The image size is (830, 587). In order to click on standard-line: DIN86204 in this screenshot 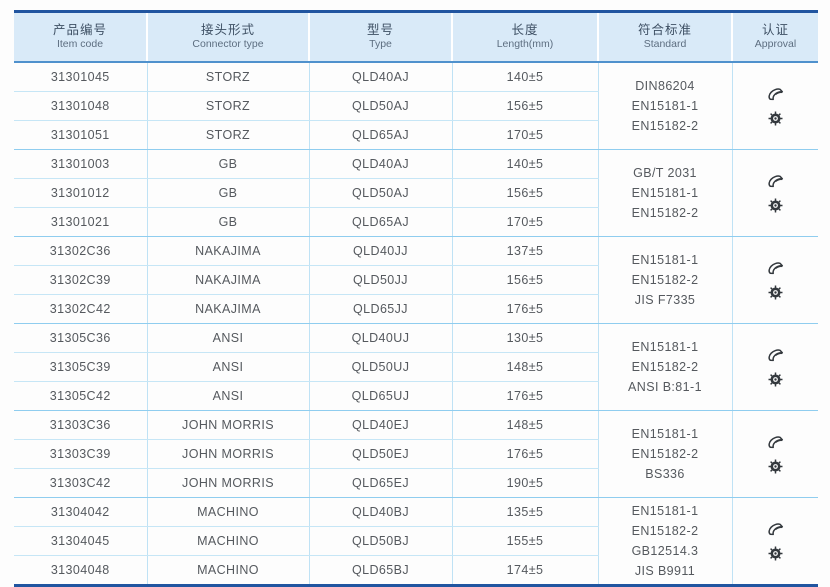, I will do `click(665, 86)`.